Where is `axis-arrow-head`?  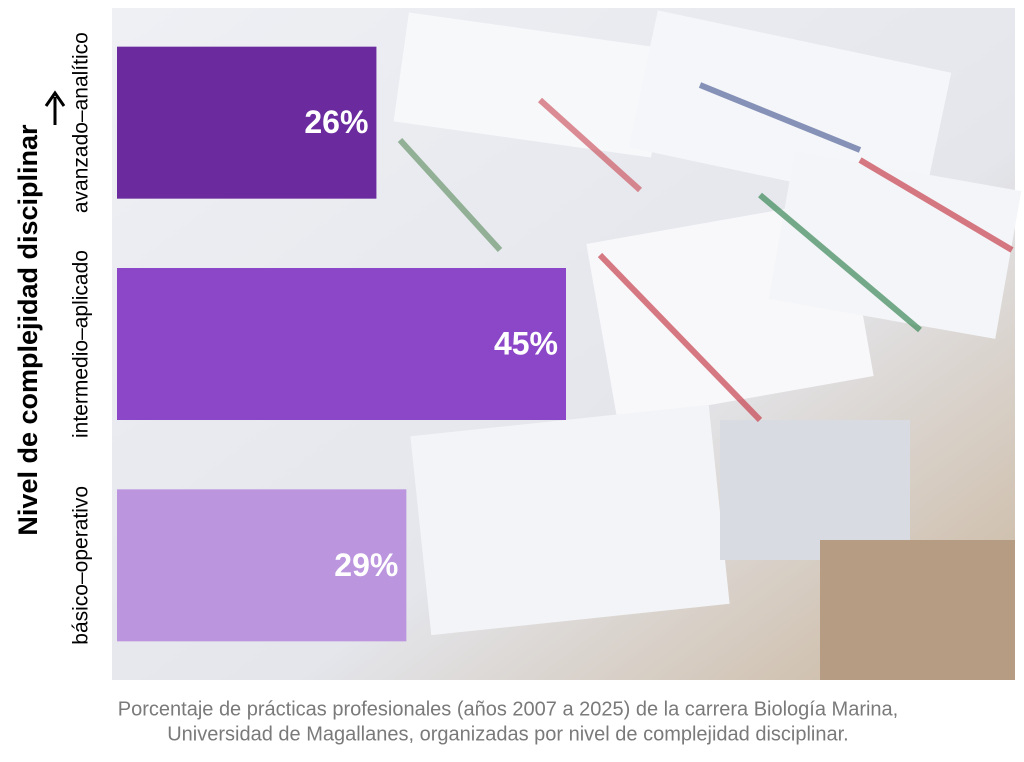
axis-arrow-head is located at coordinates (55, 98).